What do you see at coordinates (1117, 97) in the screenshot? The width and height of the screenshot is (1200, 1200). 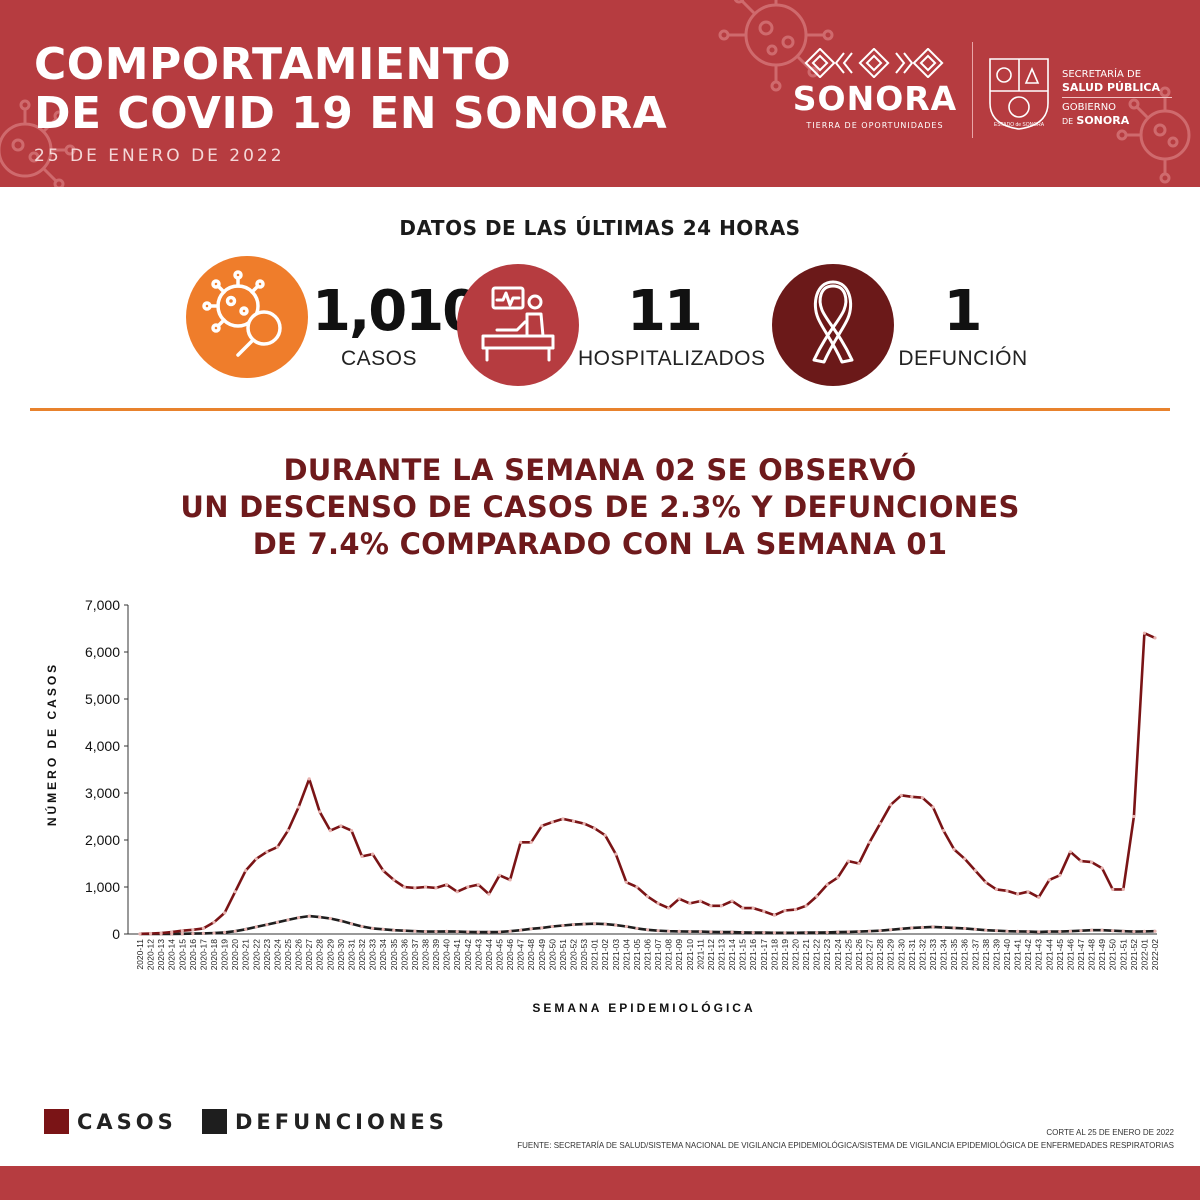 I see `government-rule` at bounding box center [1117, 97].